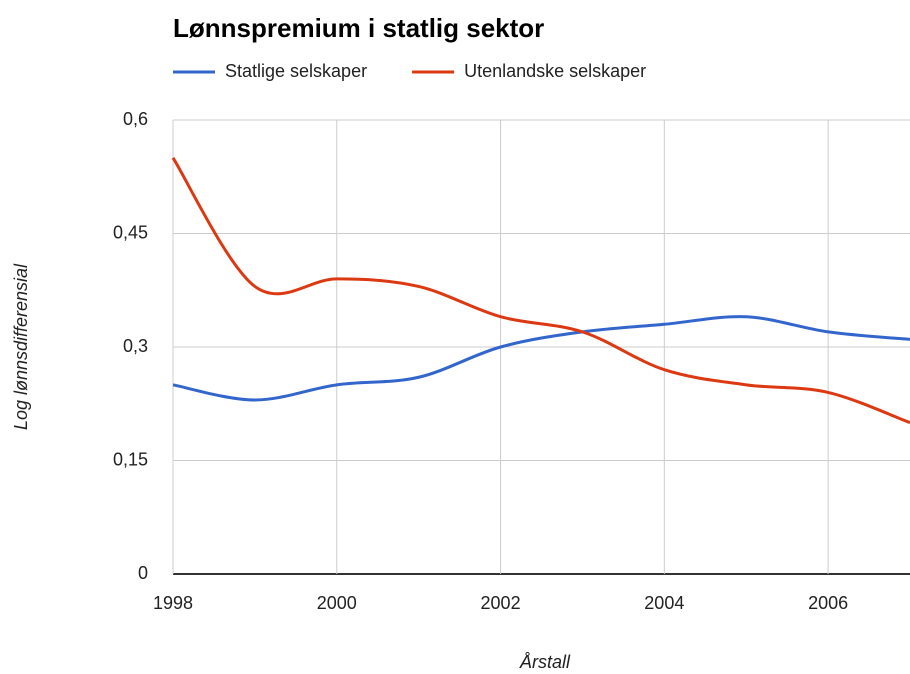 This screenshot has height=674, width=910. I want to click on y-tick-label: 0, so click(143, 573).